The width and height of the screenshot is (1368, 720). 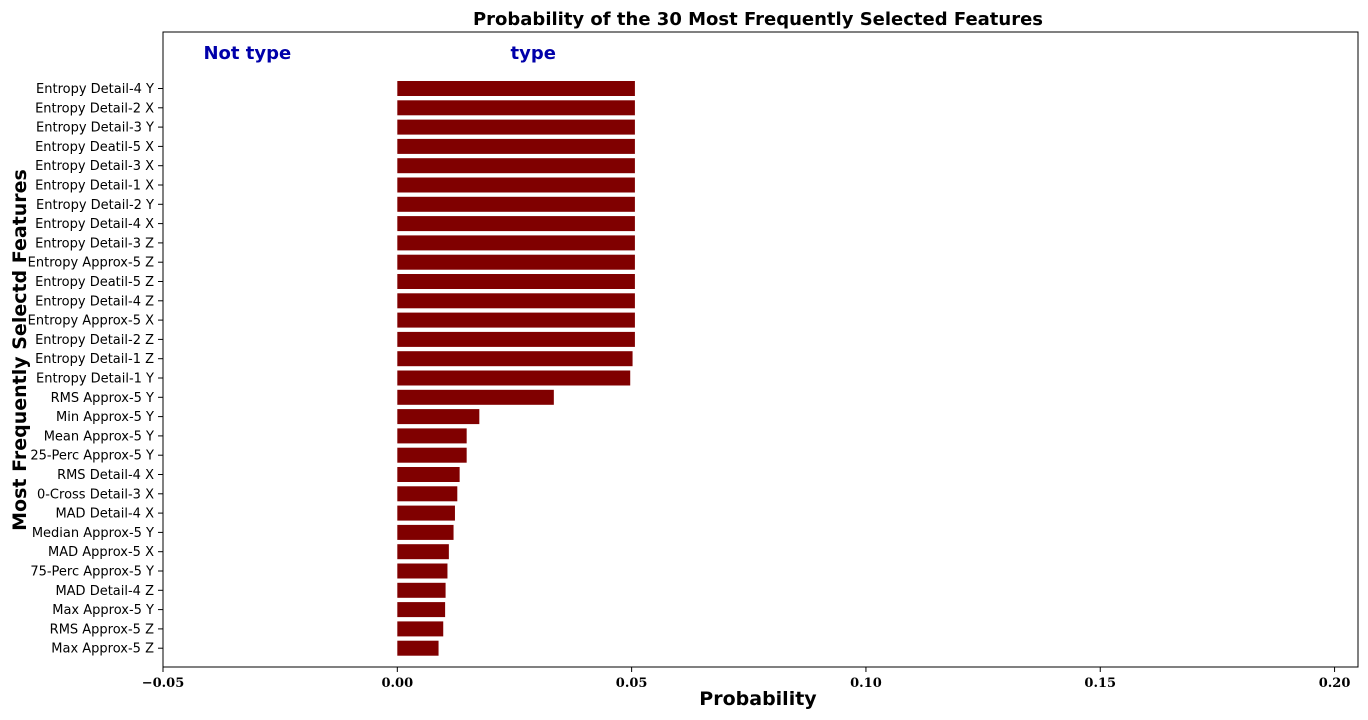 What do you see at coordinates (95, 494) in the screenshot?
I see `y-tick-label: 0-Cross Detail-3 X` at bounding box center [95, 494].